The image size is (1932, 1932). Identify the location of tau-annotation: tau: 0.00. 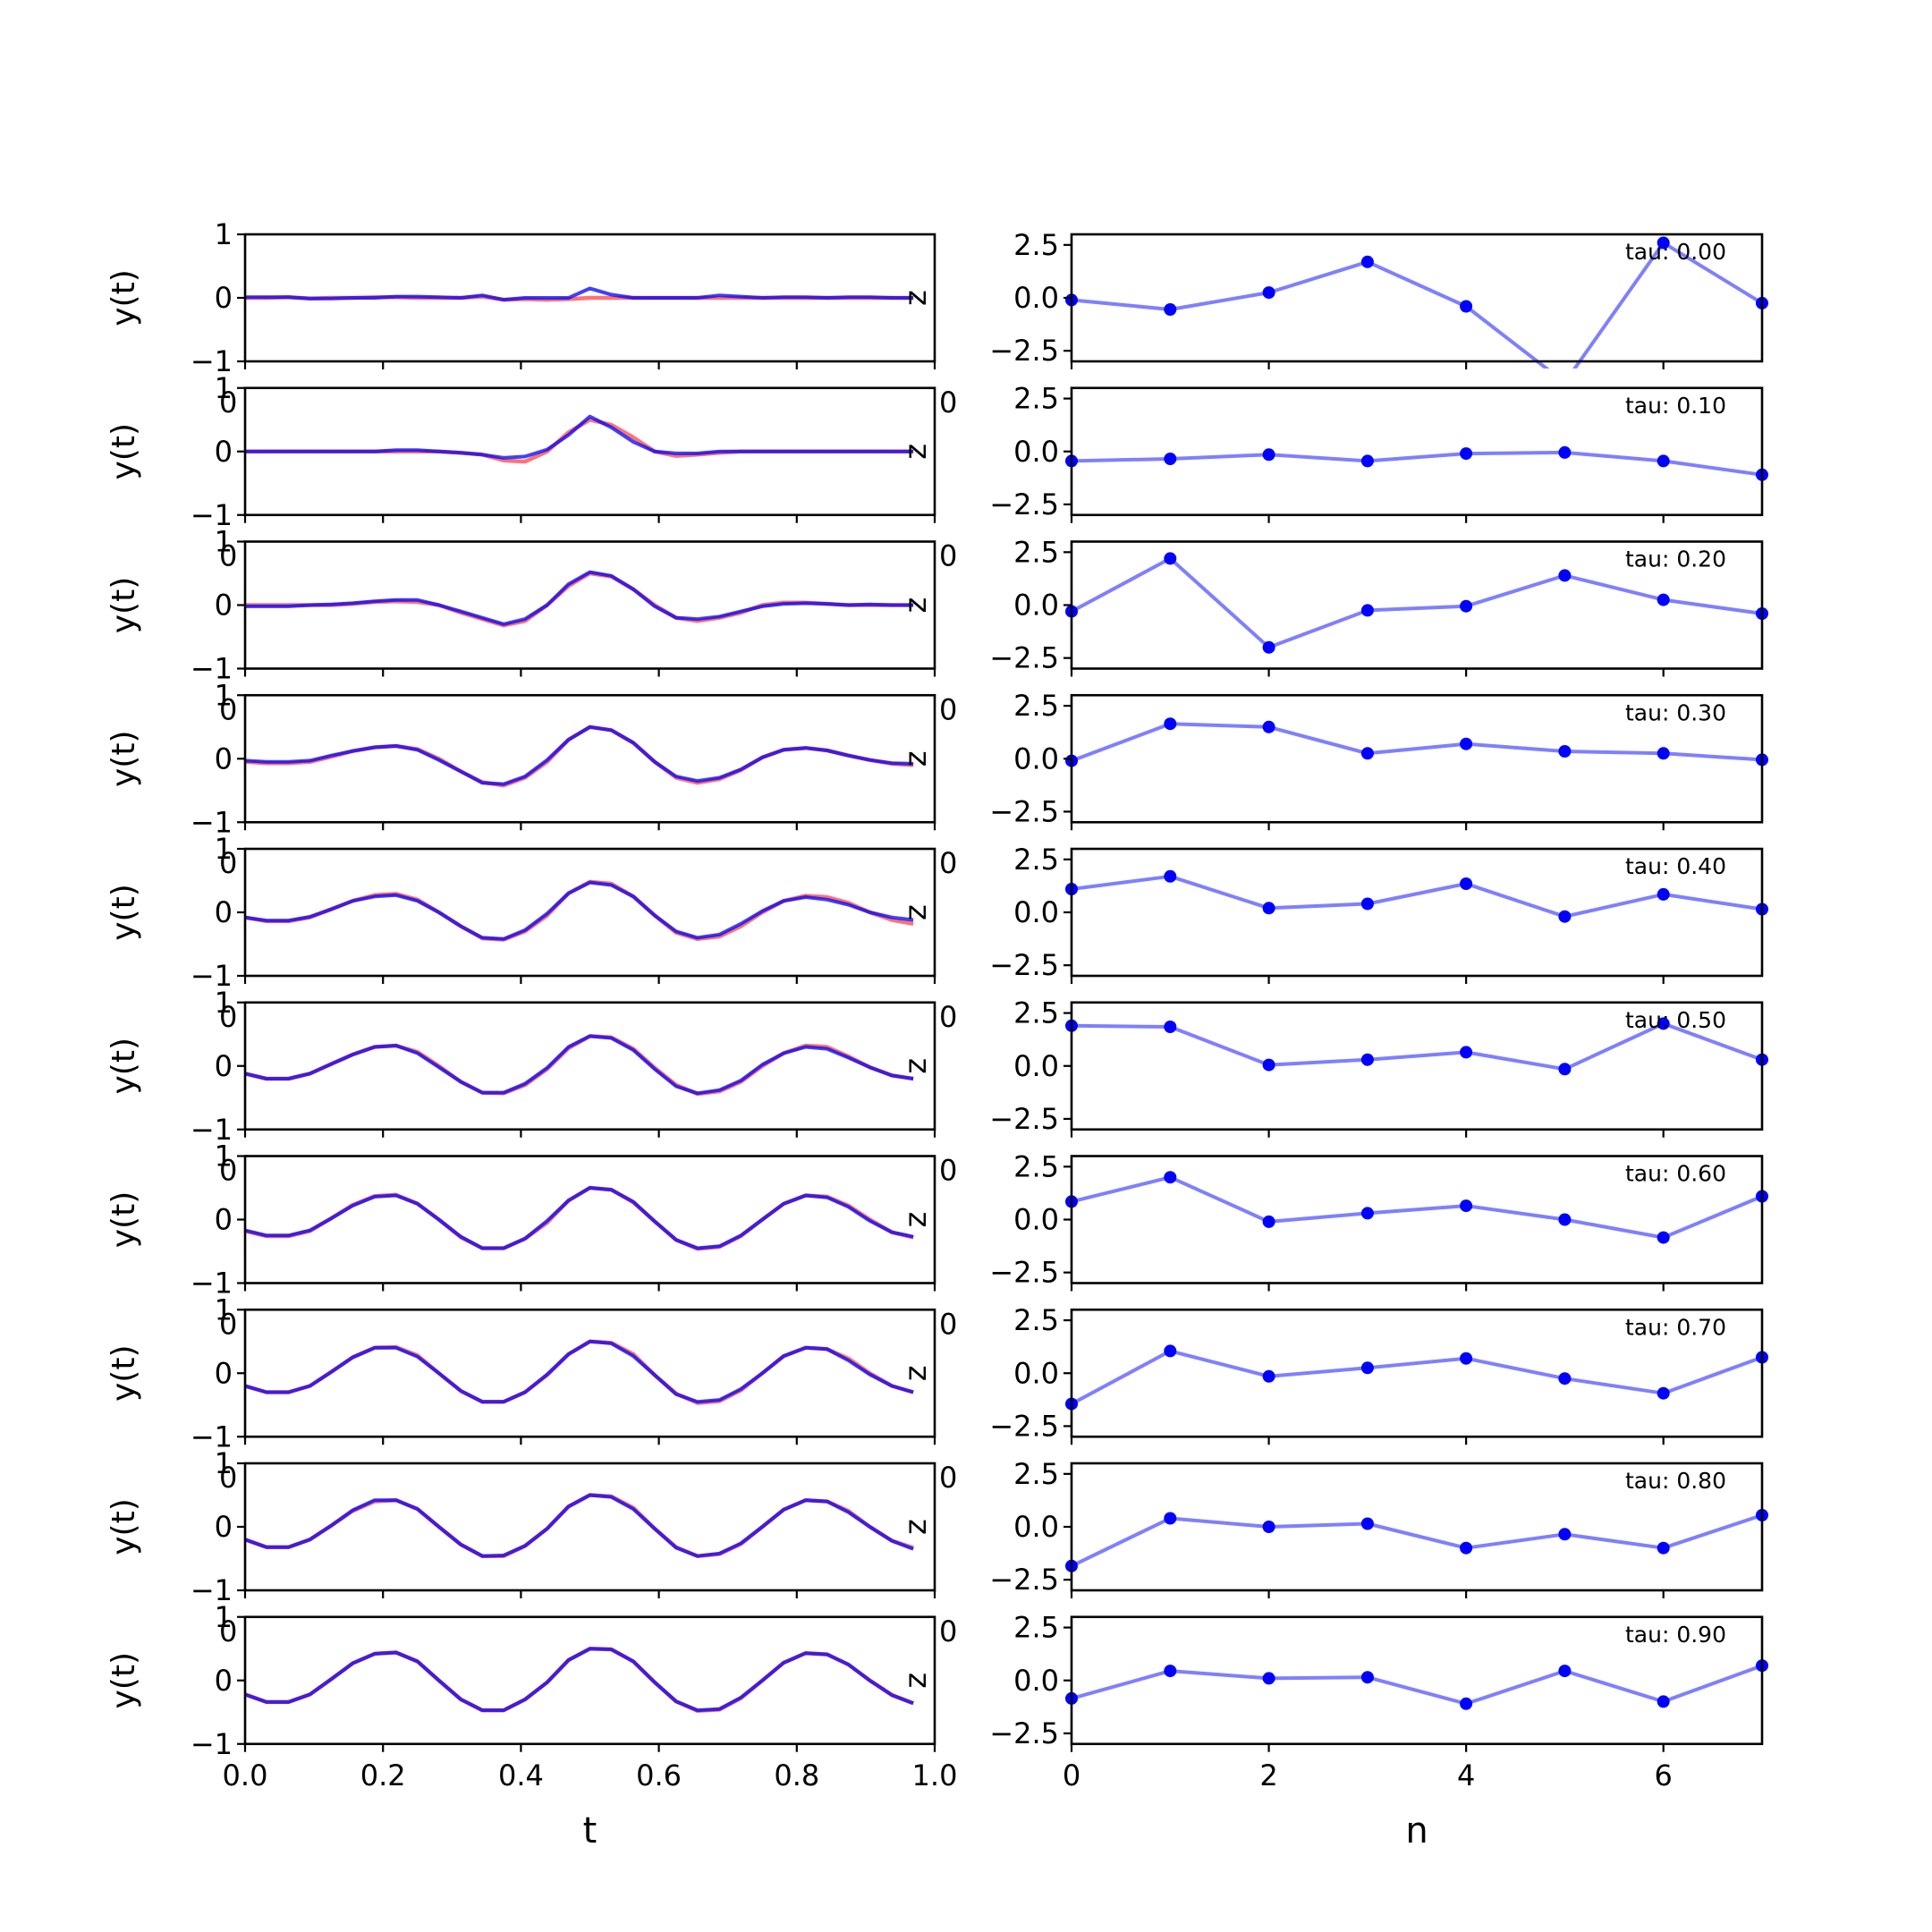
(1675, 252).